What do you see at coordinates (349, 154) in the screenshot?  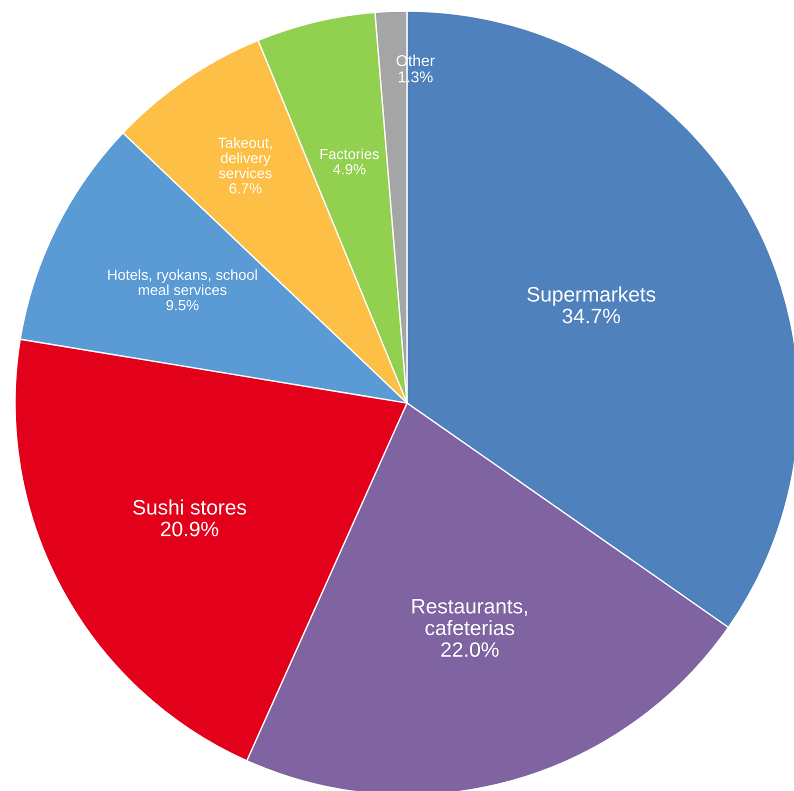 I see `slice-label: Factories` at bounding box center [349, 154].